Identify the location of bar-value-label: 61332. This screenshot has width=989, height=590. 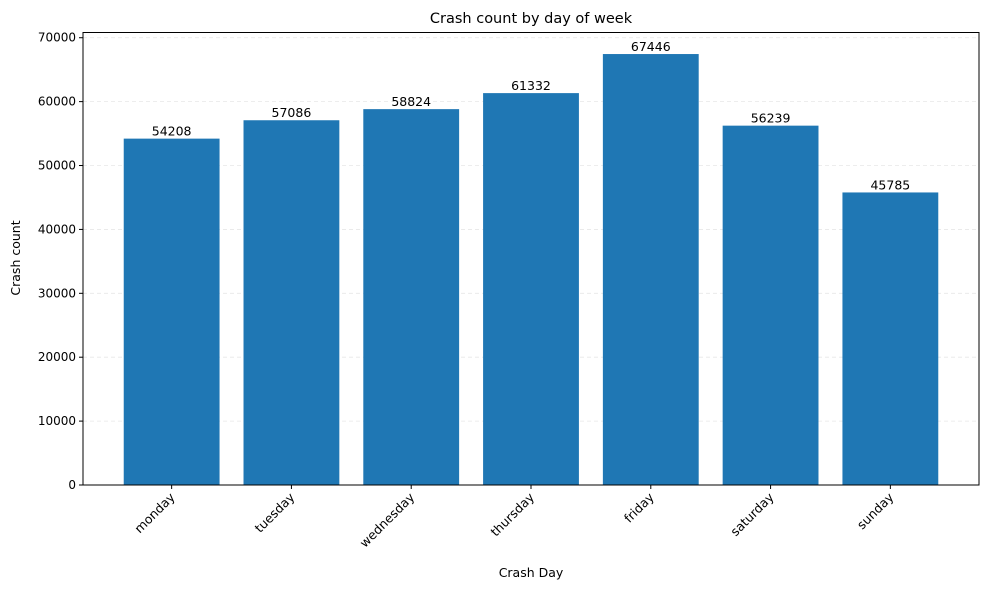
(531, 85).